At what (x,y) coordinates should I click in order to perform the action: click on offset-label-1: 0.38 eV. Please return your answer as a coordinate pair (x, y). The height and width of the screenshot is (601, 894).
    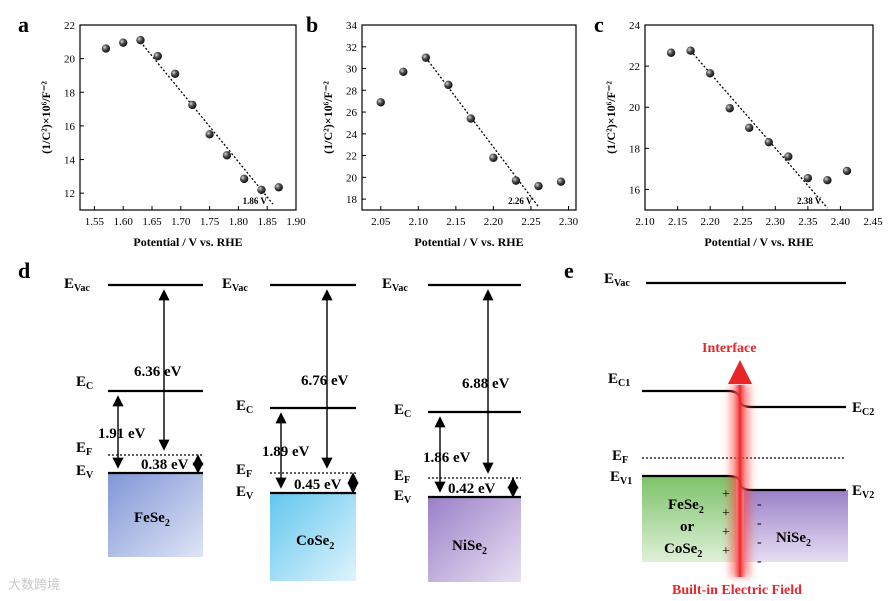
    Looking at the image, I should click on (165, 465).